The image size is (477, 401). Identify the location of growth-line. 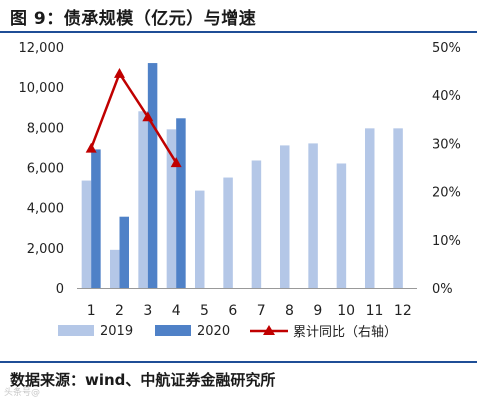
(133, 118).